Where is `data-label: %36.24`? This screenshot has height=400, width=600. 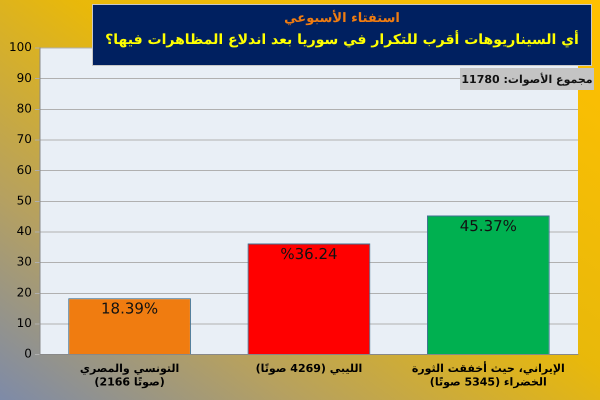
data-label: %36.24 is located at coordinates (309, 253).